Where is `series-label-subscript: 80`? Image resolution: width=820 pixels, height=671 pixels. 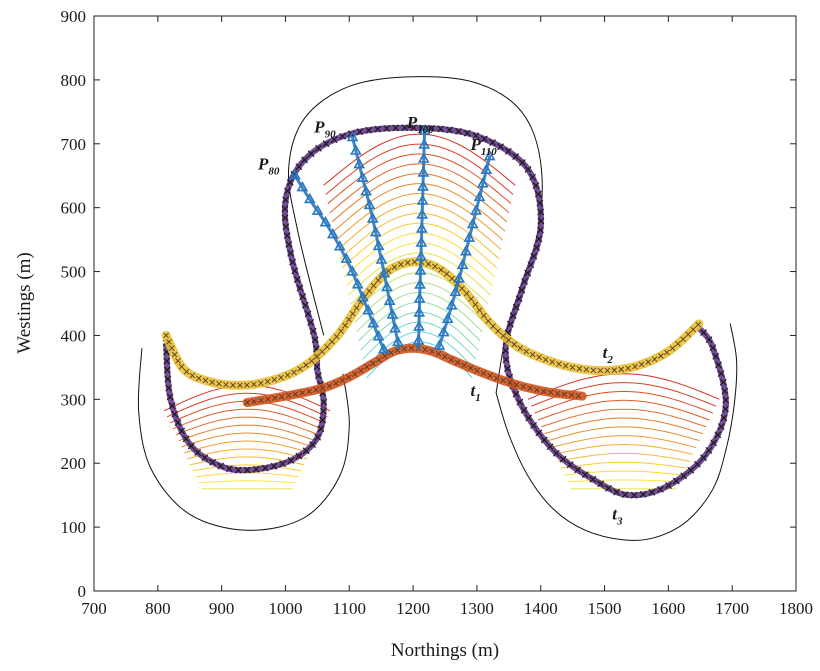
series-label-subscript: 80 is located at coordinates (274, 171).